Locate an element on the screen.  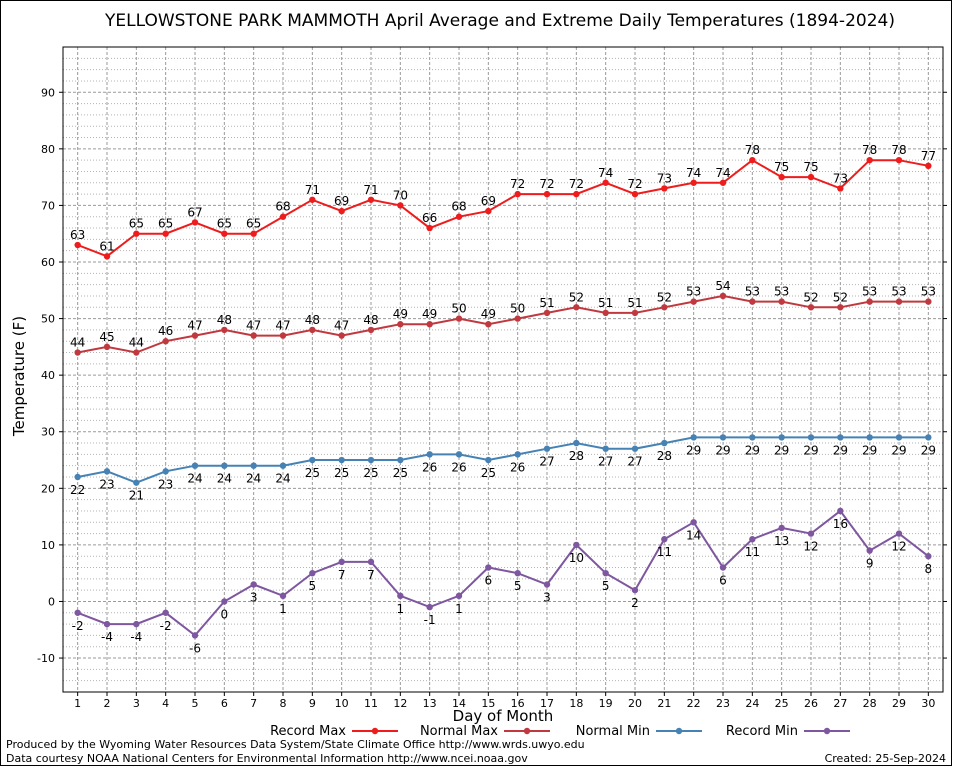
y-tick-label: 30 is located at coordinates (48, 432).